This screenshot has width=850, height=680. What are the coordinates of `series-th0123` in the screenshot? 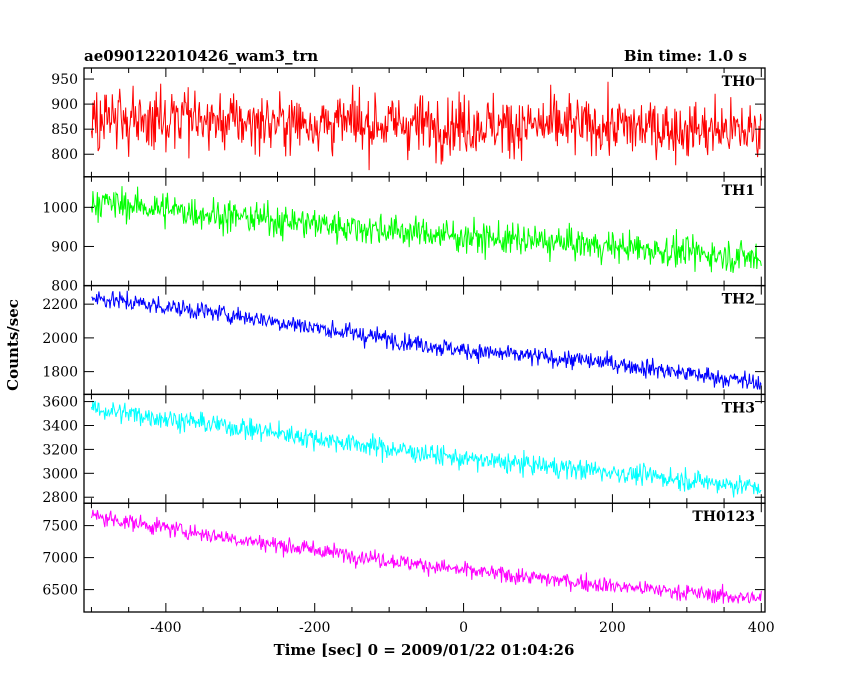 It's located at (426, 556).